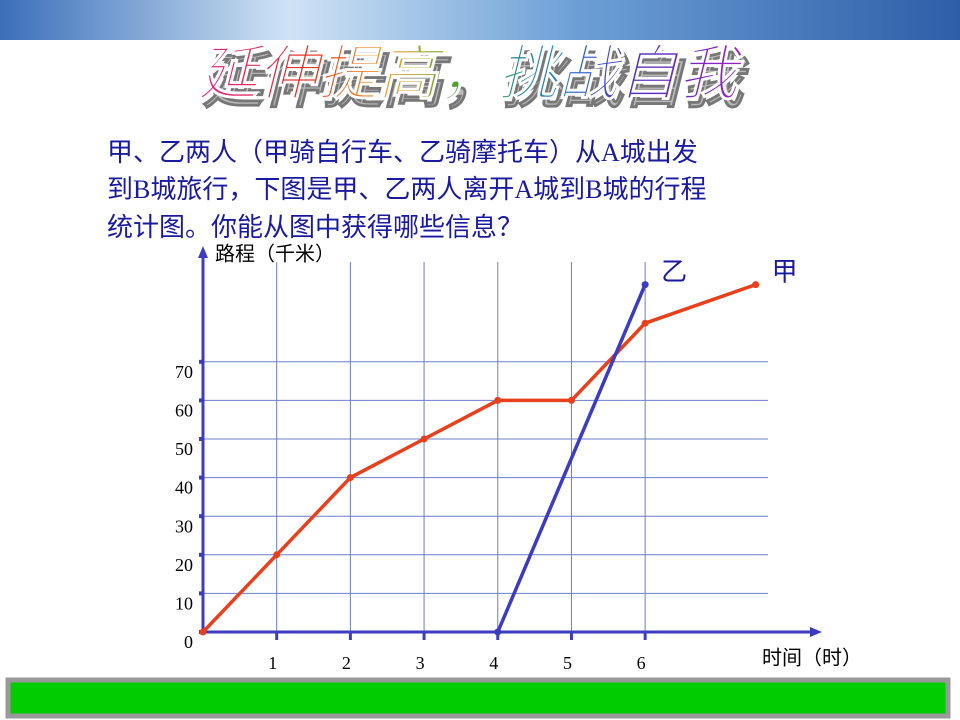  Describe the element at coordinates (315, 227) in the screenshot. I see `question-line: 统计图。你能从图中获得哪些信息？` at that location.